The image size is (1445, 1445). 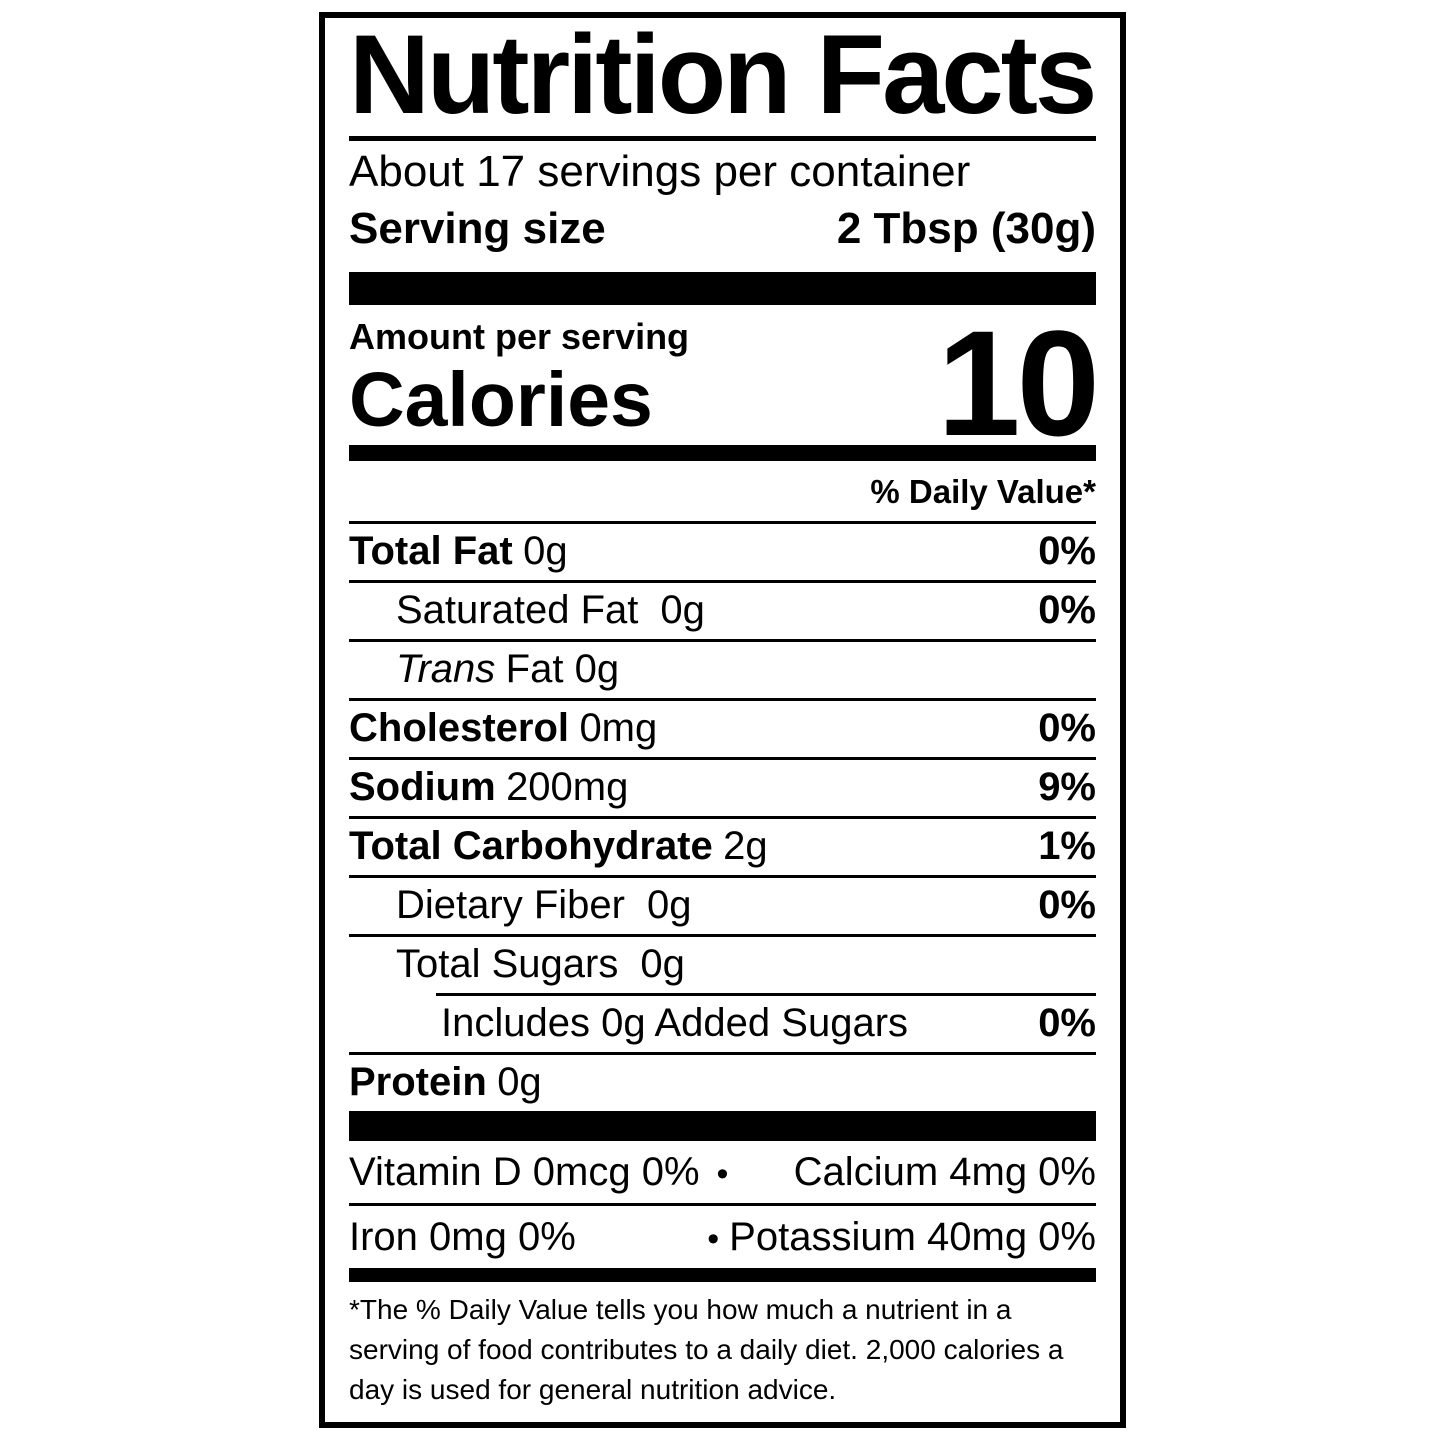 What do you see at coordinates (745, 846) in the screenshot?
I see `nutrient-amount: 2g` at bounding box center [745, 846].